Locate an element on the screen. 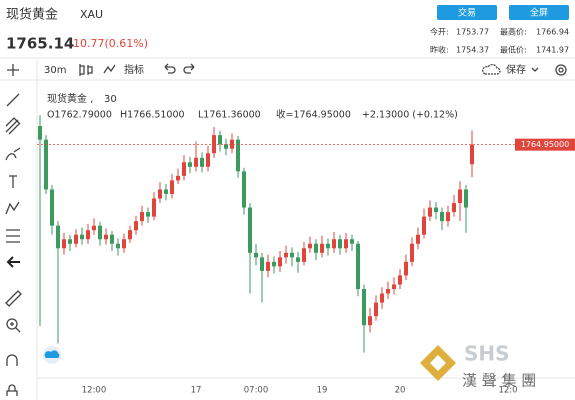  fullscreen-button is located at coordinates (539, 12).